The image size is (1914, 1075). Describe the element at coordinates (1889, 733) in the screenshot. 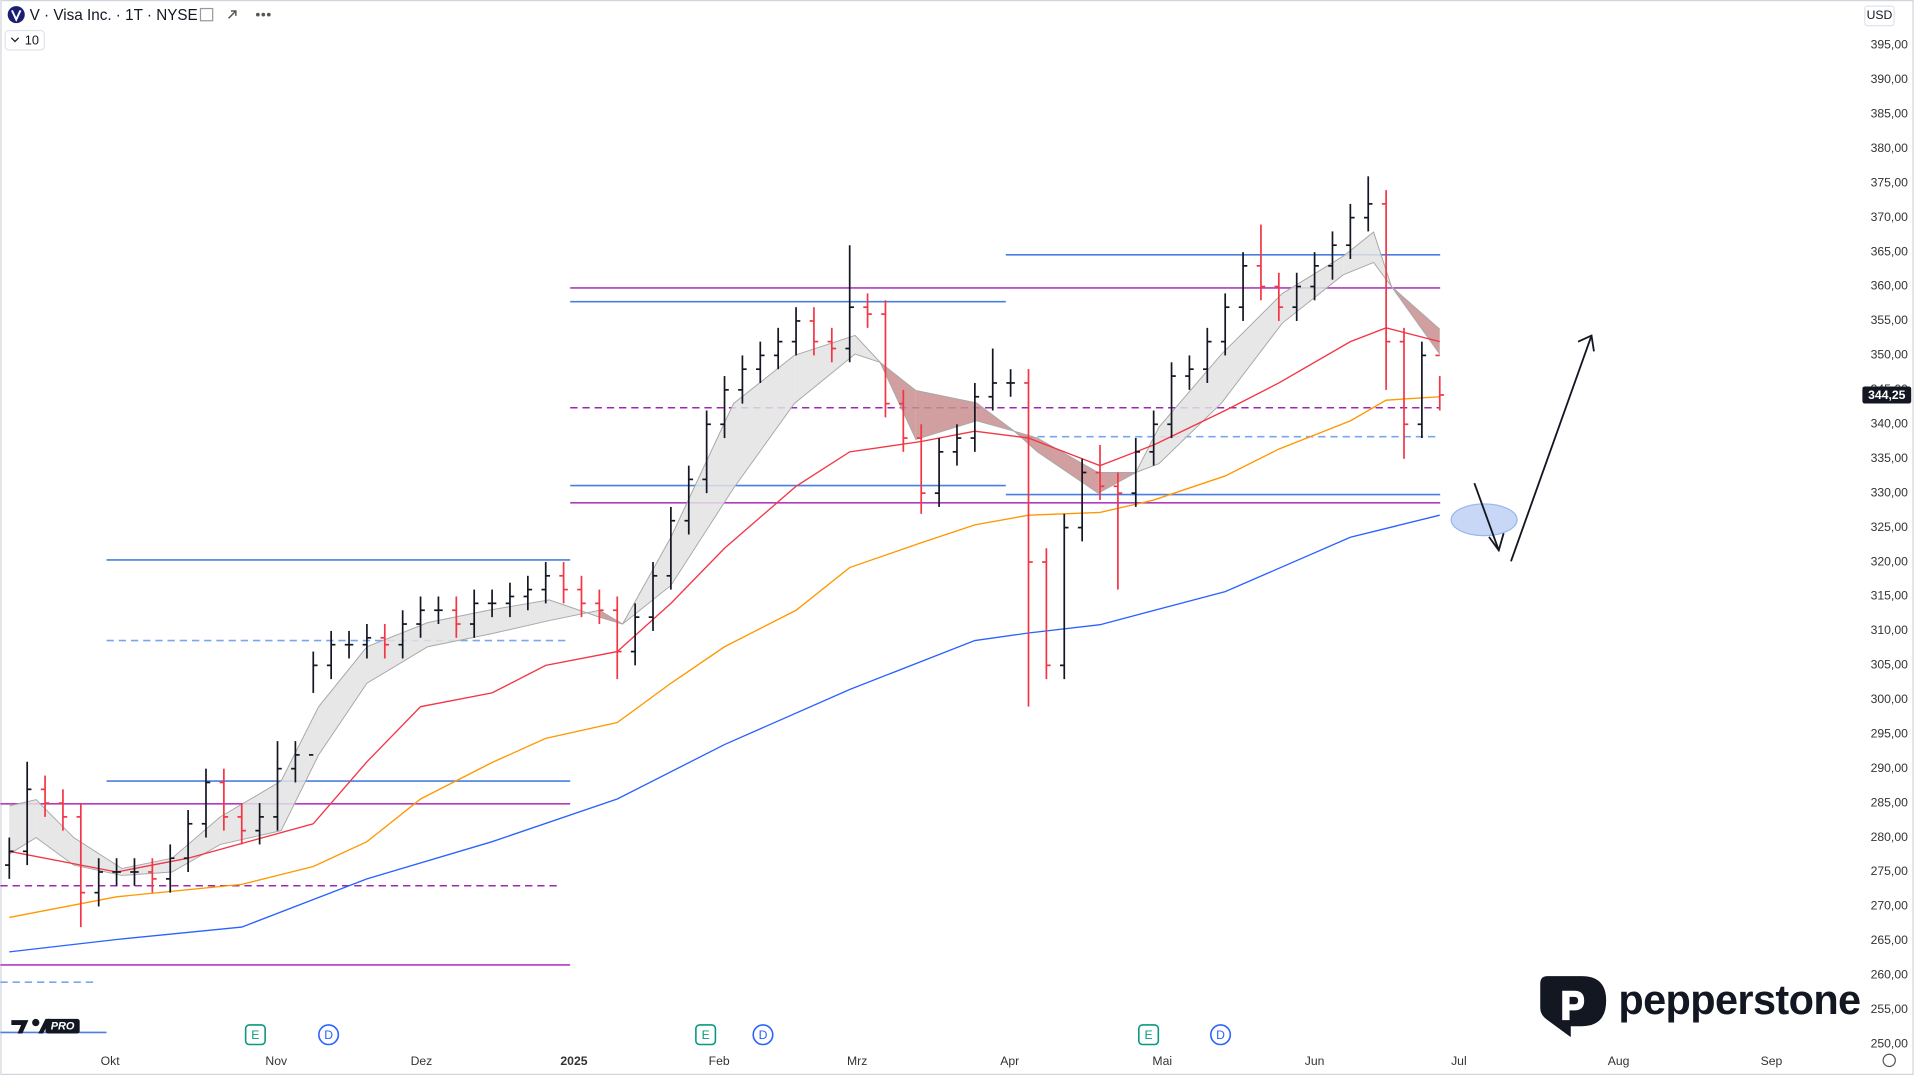

I see `y-tick-label: 295,00` at that location.